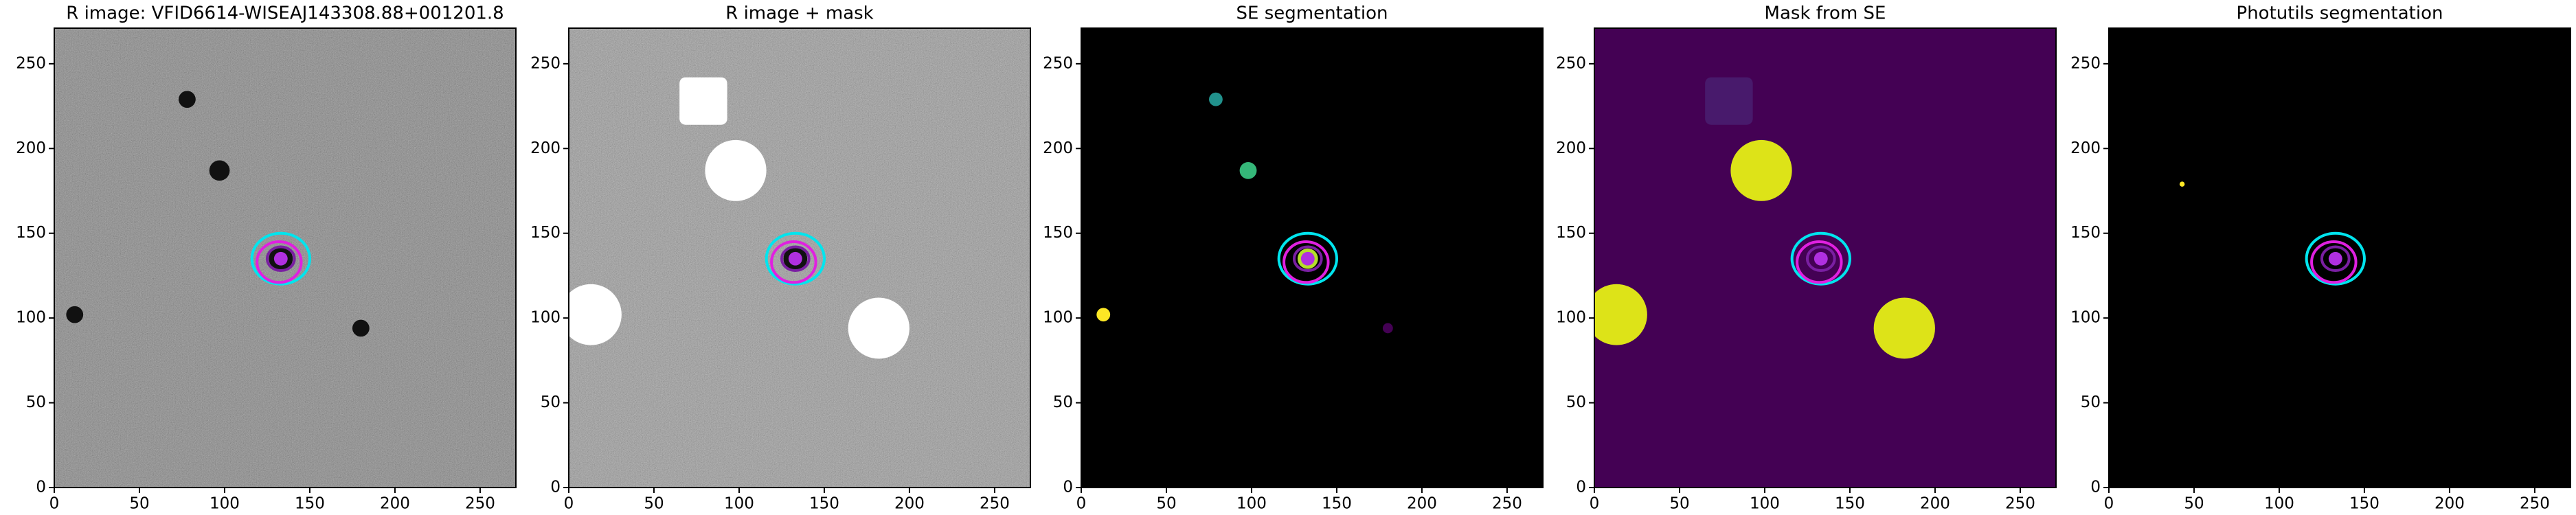  Describe the element at coordinates (1825, 13) in the screenshot. I see `panel-title: Mask from SE` at that location.